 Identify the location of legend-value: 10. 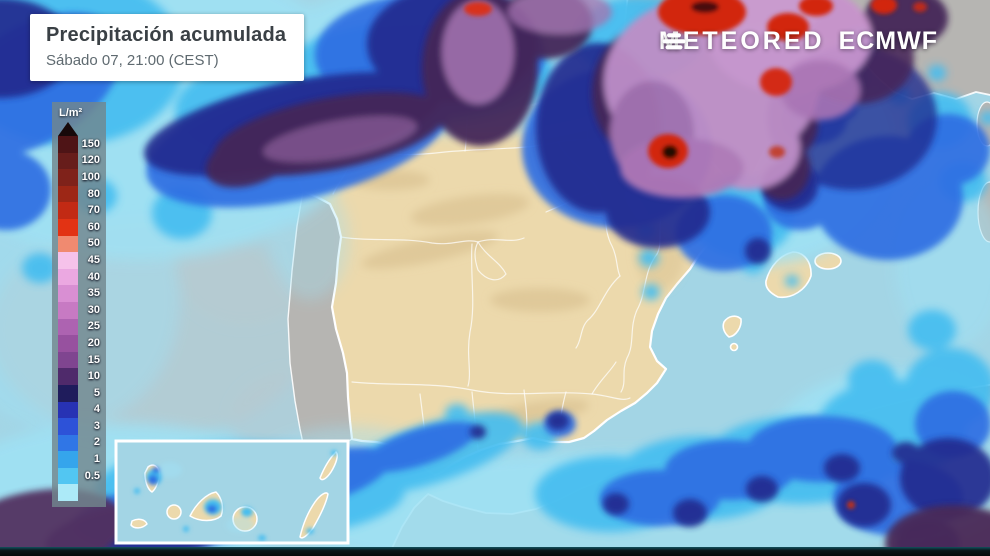
(93, 376).